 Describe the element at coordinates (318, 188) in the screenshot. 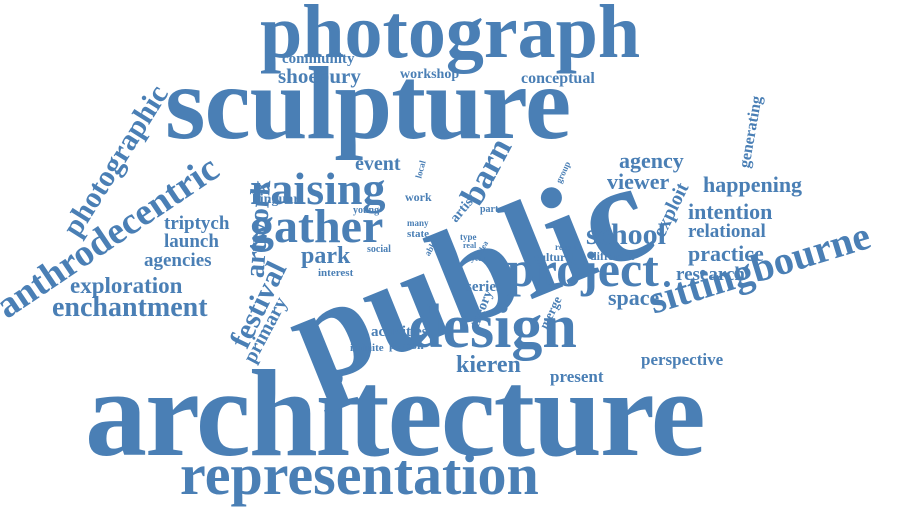

I see `word-raising: raising` at that location.